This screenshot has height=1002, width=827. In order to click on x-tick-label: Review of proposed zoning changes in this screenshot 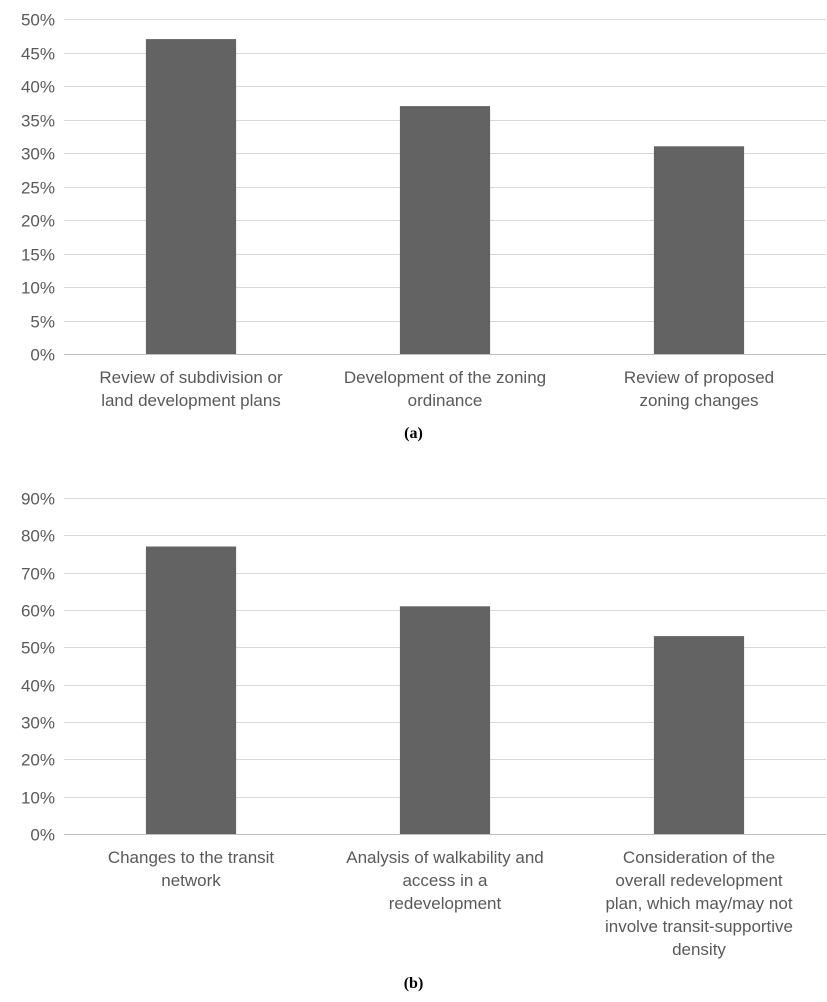, I will do `click(699, 389)`.